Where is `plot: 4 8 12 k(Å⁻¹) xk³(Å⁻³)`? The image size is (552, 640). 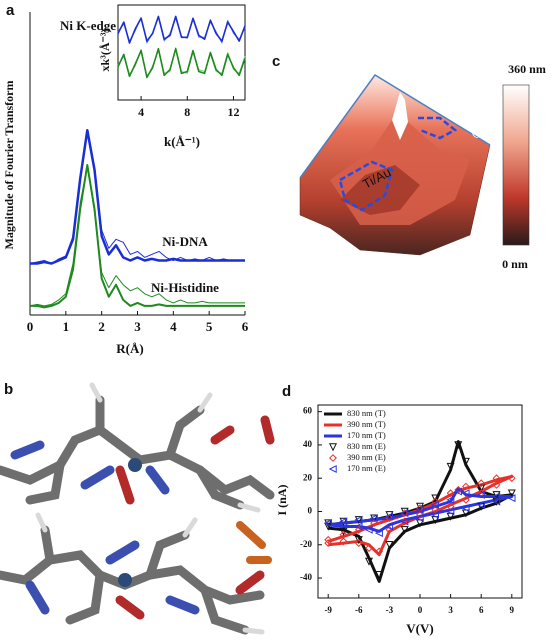 plot: 4 8 12 k(Å⁻¹) xk³(Å⁻³) is located at coordinates (172, 76).